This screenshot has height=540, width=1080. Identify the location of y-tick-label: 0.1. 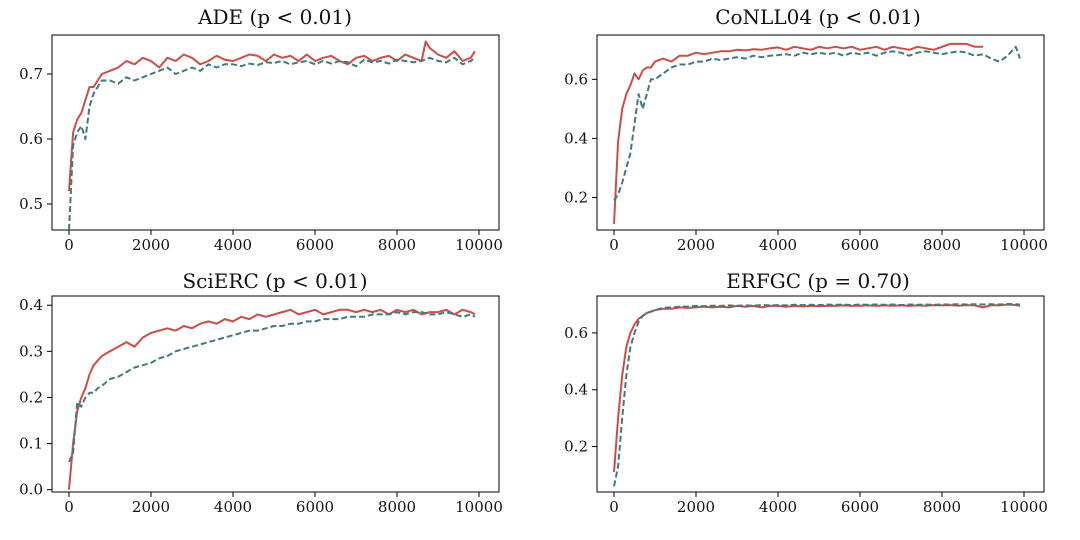
(31, 444).